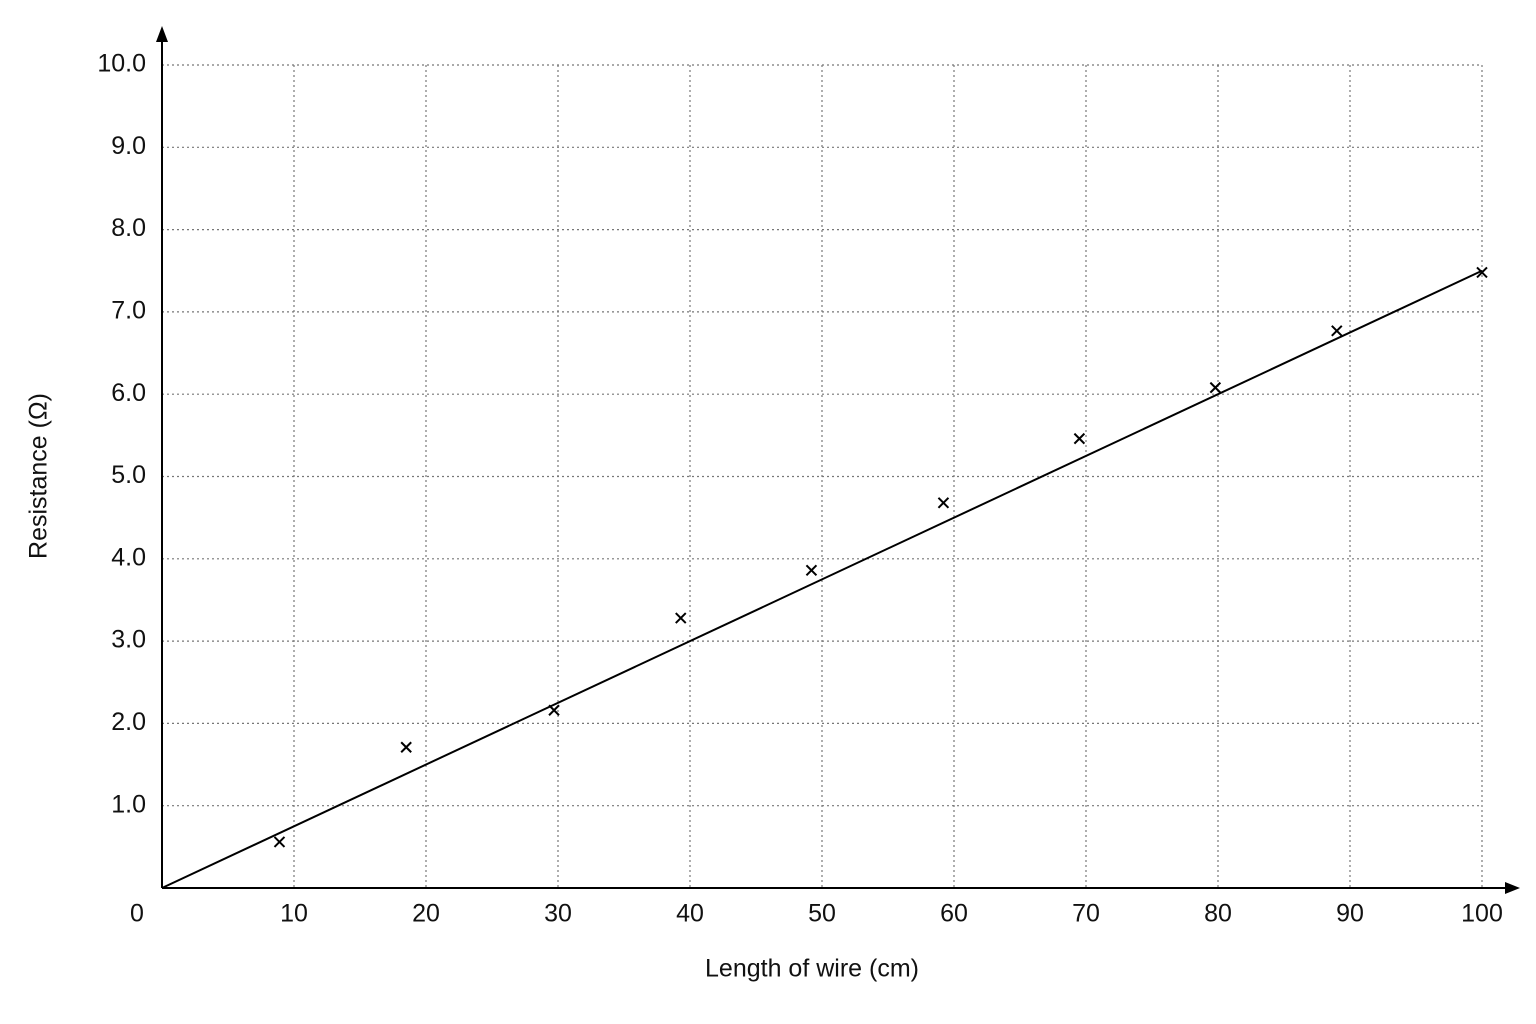 Image resolution: width=1536 pixels, height=1024 pixels. I want to click on y-tick-label: 1.0, so click(128, 804).